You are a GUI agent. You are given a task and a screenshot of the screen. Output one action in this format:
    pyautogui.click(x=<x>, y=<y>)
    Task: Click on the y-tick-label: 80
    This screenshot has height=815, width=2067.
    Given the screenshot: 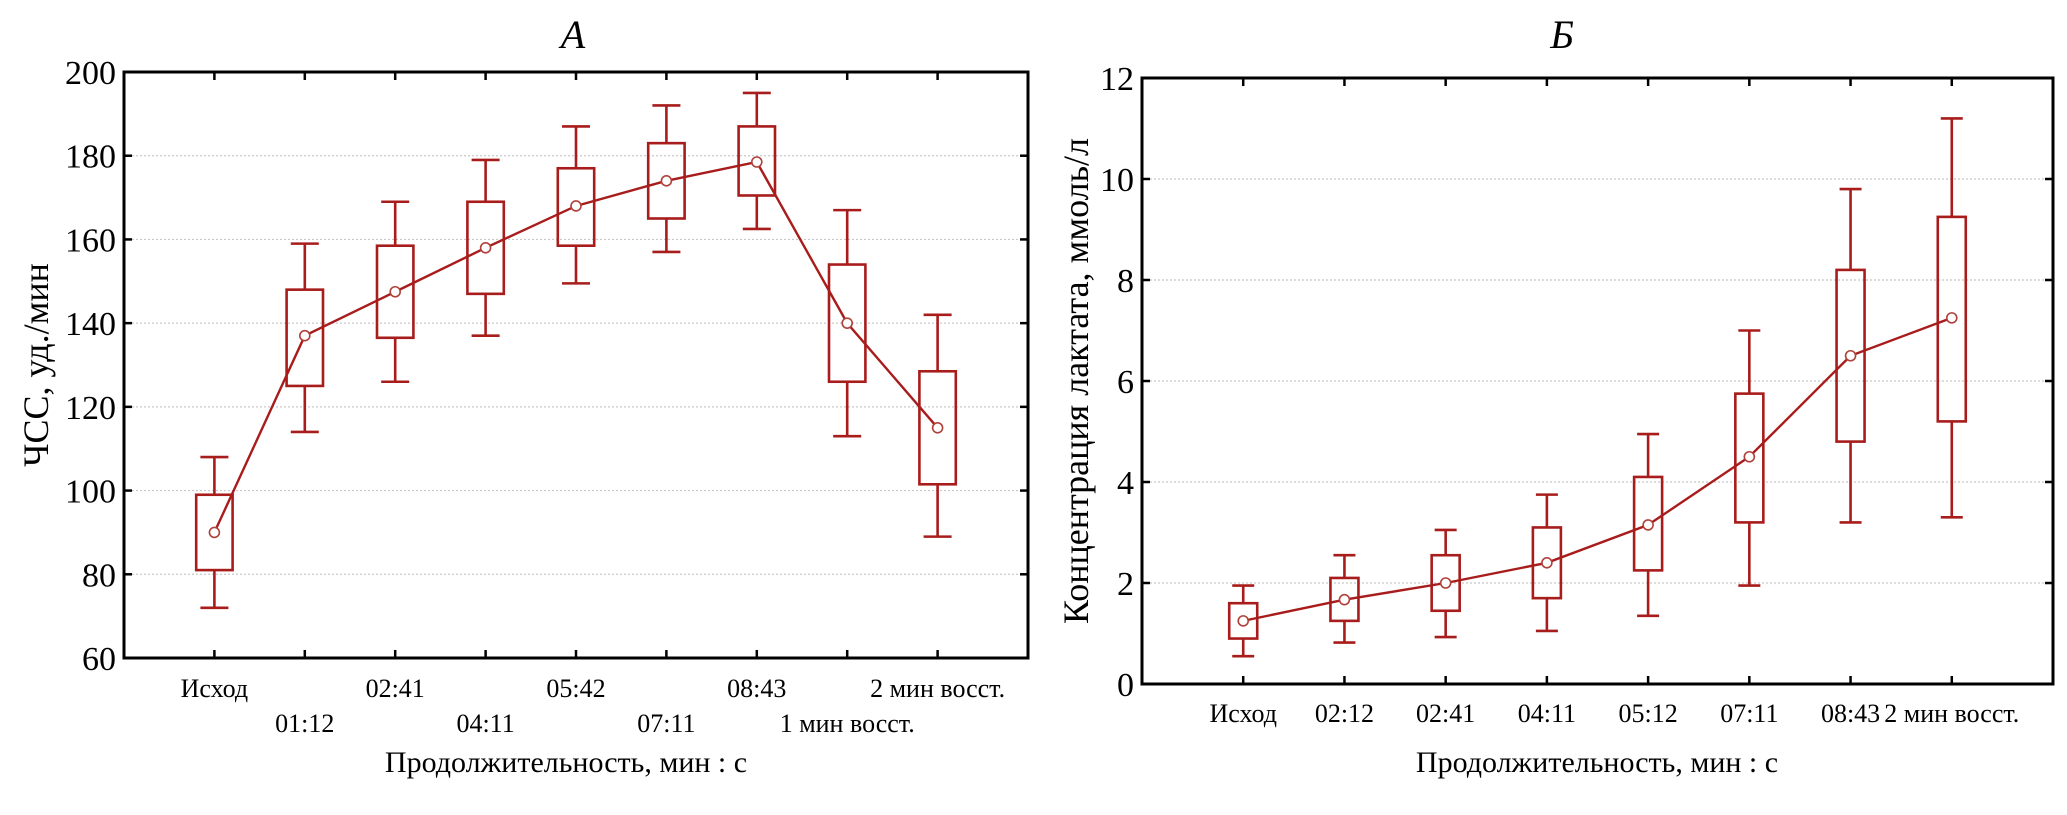 What is the action you would take?
    pyautogui.click(x=99, y=575)
    